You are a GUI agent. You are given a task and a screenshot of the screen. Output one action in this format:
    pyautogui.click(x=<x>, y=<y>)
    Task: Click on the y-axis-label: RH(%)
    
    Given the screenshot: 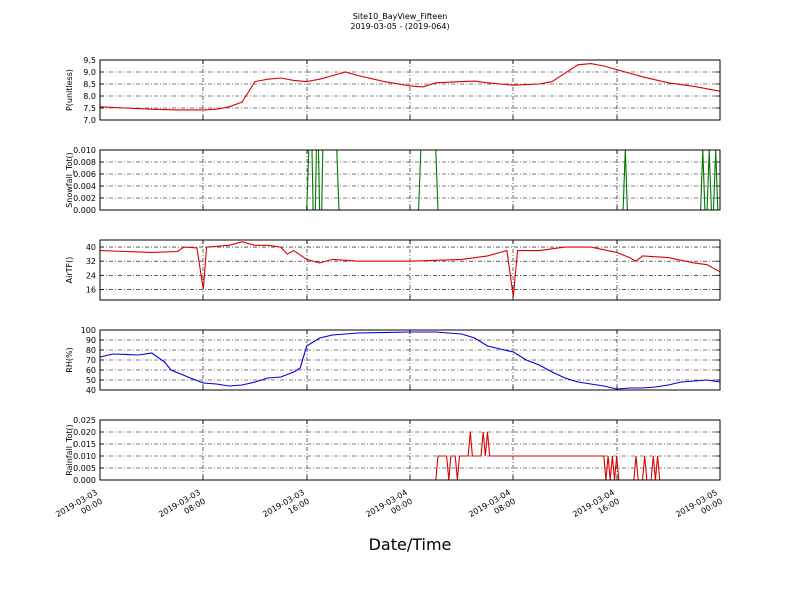 What is the action you would take?
    pyautogui.click(x=69, y=359)
    